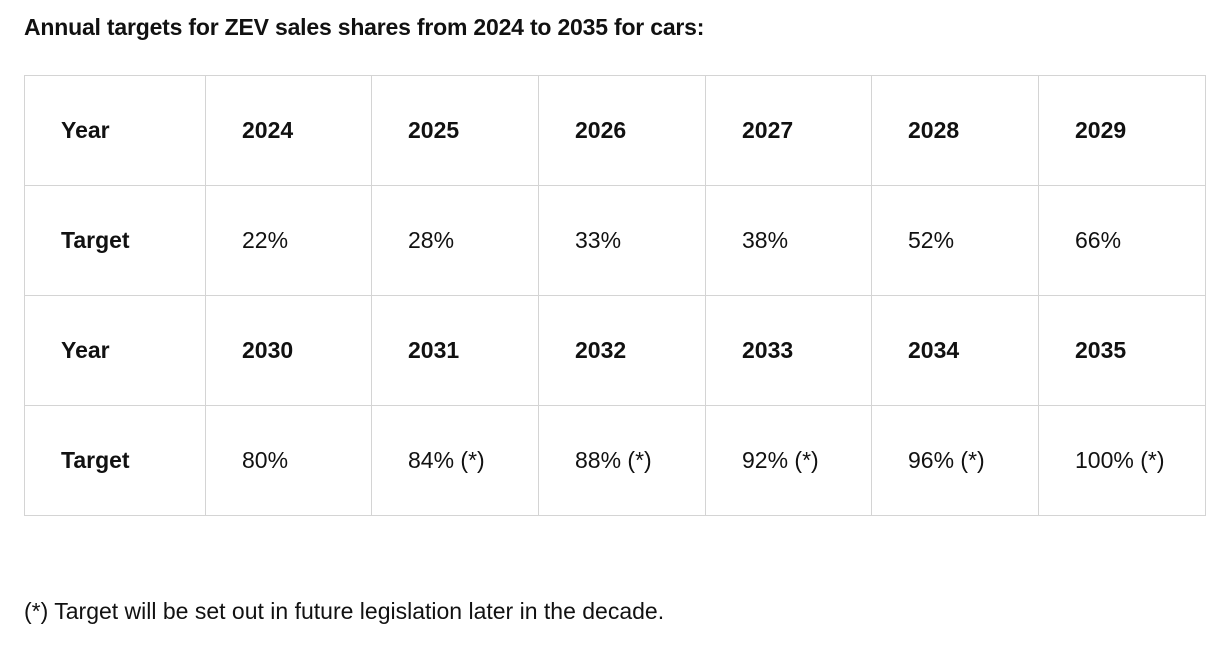  What do you see at coordinates (455, 130) in the screenshot?
I see `year-cell: 2025` at bounding box center [455, 130].